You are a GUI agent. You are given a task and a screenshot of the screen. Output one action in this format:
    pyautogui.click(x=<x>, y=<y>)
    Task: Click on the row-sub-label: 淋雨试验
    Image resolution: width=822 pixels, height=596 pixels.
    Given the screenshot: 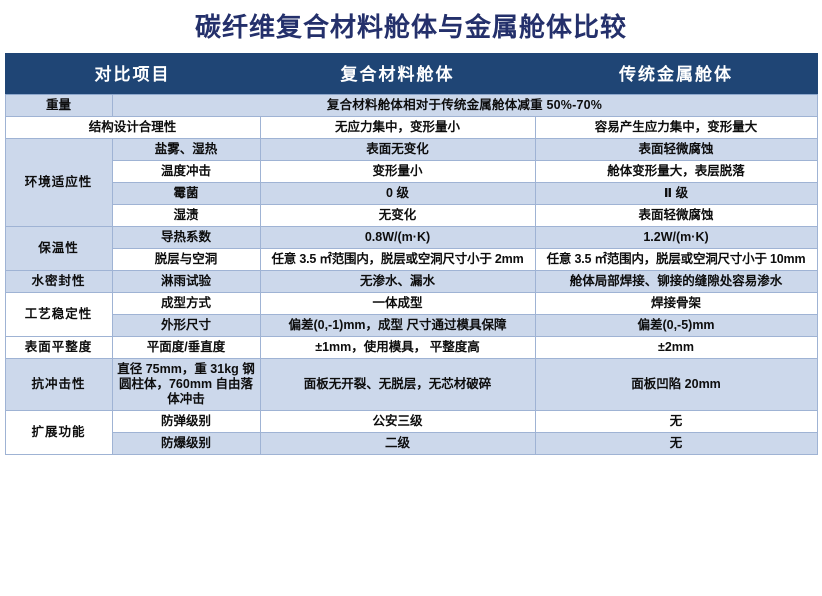 What is the action you would take?
    pyautogui.click(x=186, y=281)
    